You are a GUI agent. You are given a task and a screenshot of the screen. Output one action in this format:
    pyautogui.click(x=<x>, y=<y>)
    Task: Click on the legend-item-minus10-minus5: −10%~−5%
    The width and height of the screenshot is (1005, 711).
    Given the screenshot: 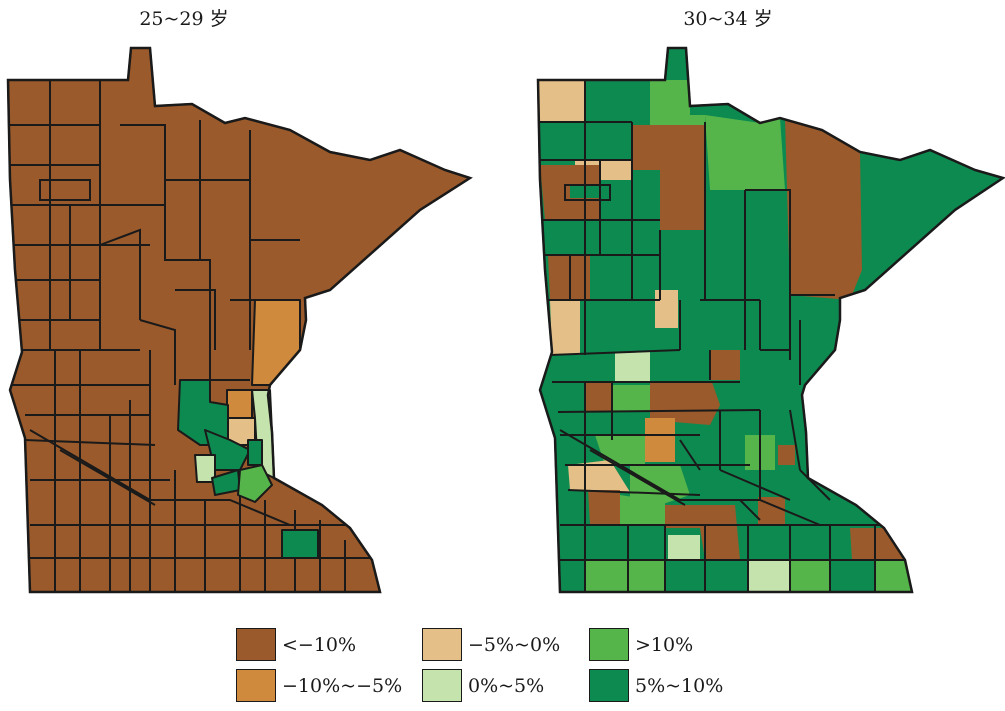 What is the action you would take?
    pyautogui.click(x=319, y=685)
    